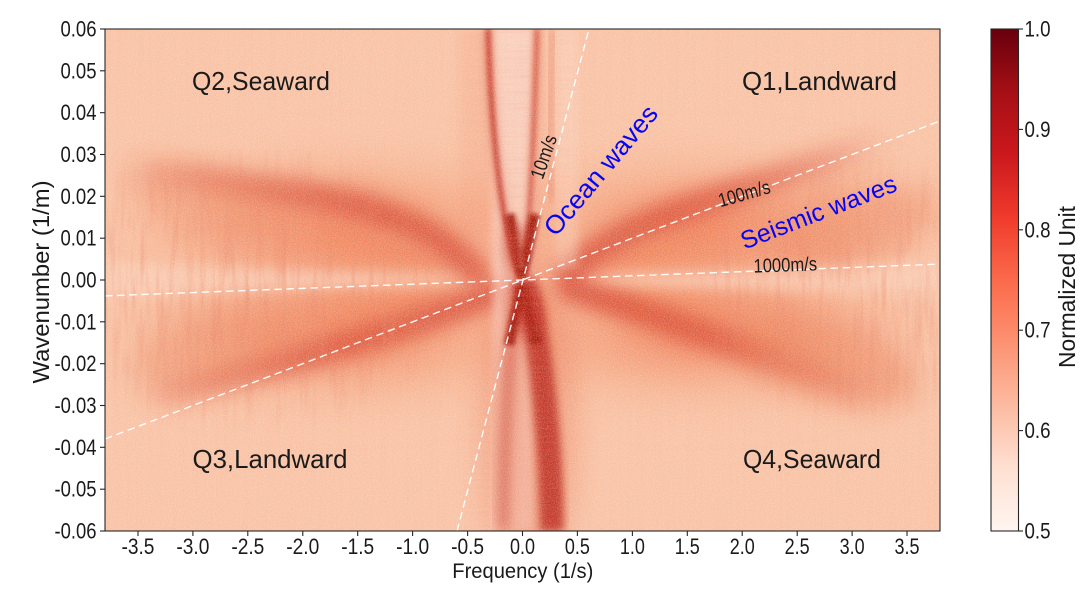 The width and height of the screenshot is (1087, 591). I want to click on svg-text: 0.01, so click(79, 238).